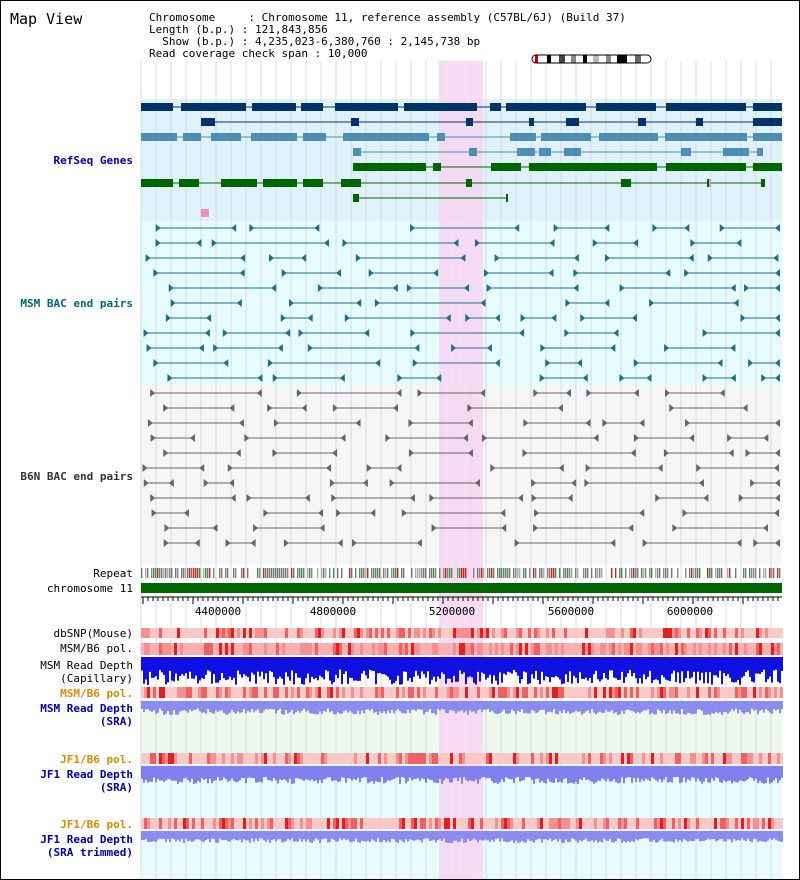 The height and width of the screenshot is (880, 800). What do you see at coordinates (86, 774) in the screenshot?
I see `track-label-jf1-depth-sra: JF1 Read Depth` at bounding box center [86, 774].